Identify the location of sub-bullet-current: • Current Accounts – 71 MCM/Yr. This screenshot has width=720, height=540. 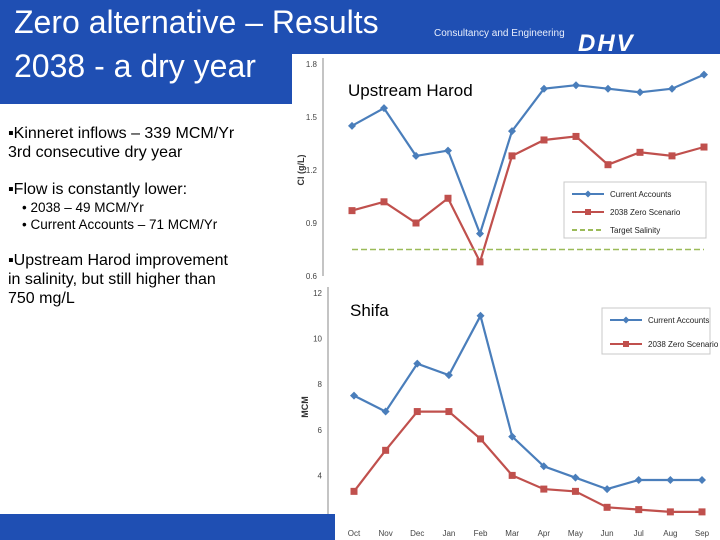
(120, 224).